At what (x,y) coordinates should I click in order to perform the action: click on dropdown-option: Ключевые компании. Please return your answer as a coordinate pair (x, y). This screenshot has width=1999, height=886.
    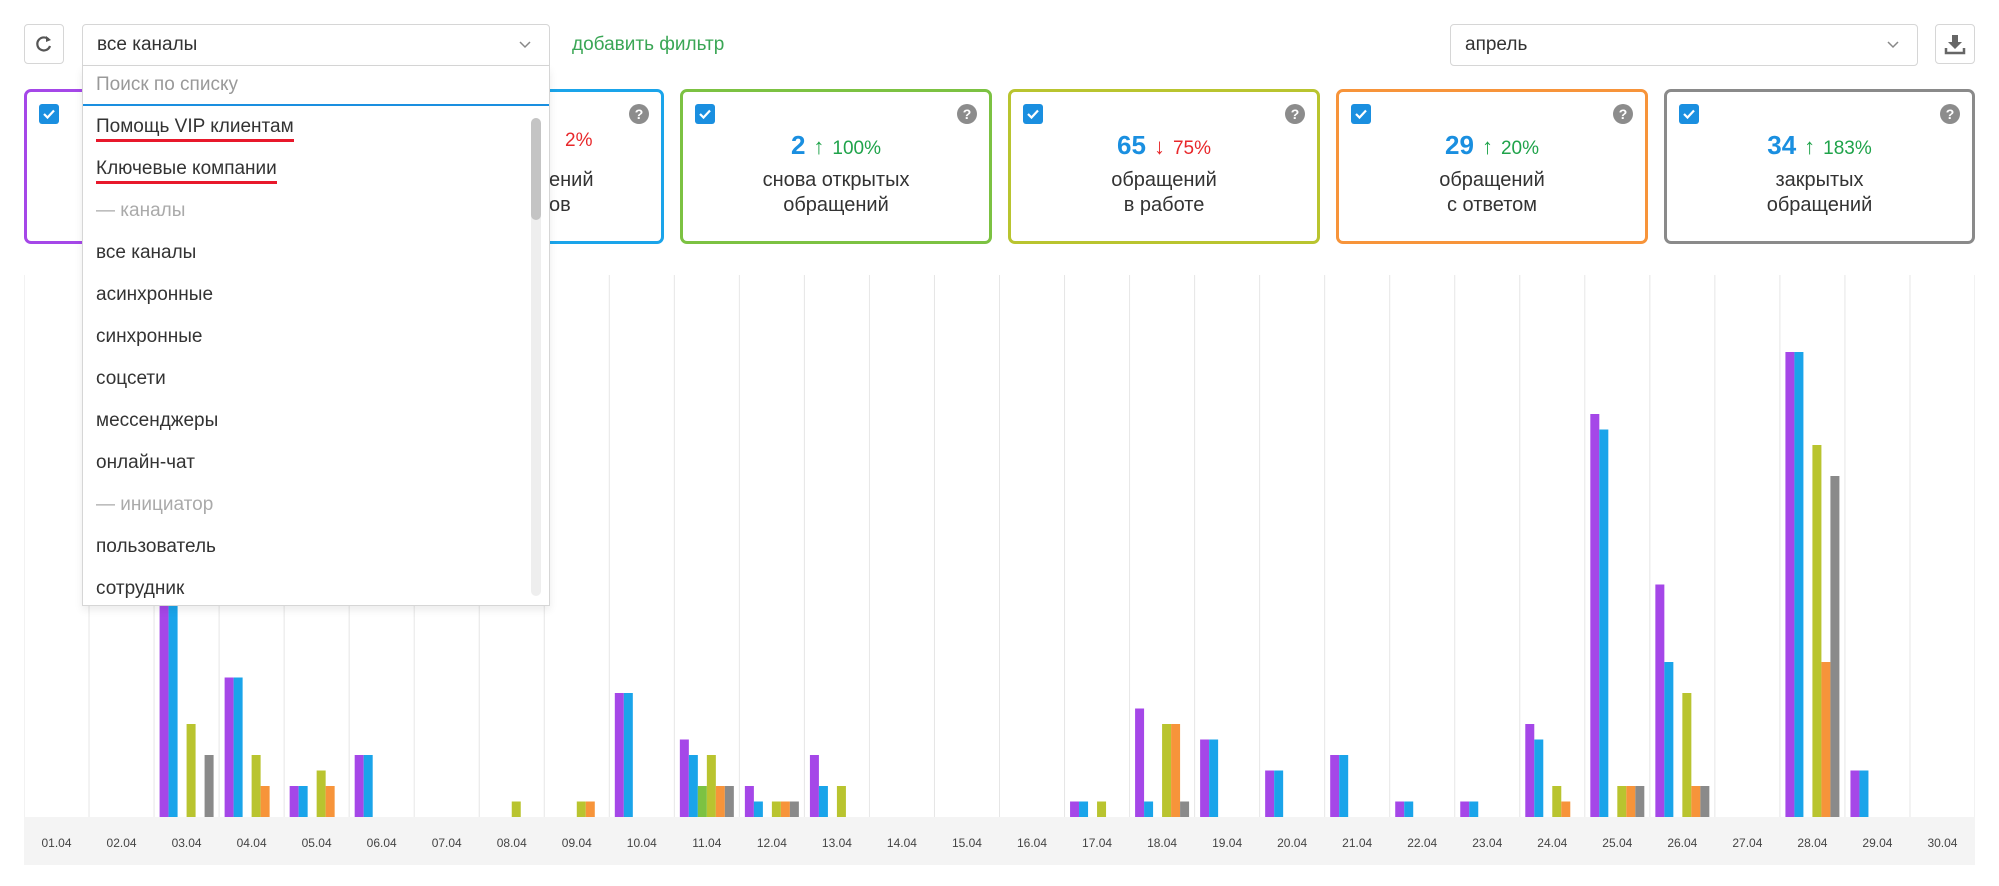
    Looking at the image, I should click on (186, 171).